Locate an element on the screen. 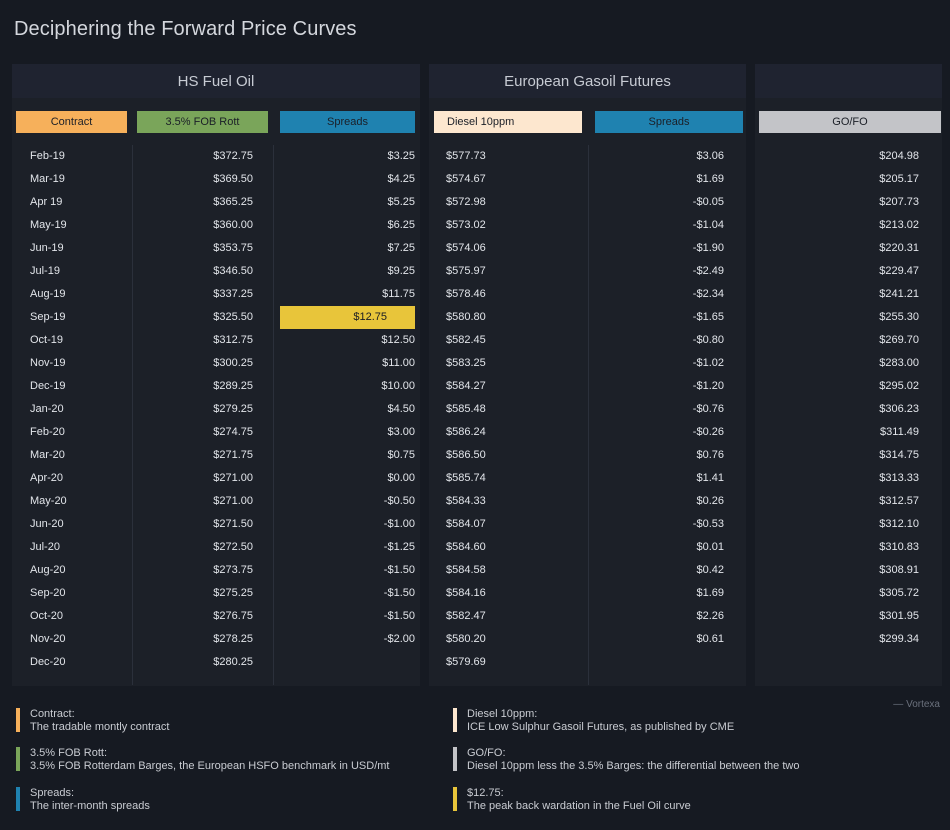 This screenshot has height=830, width=950. gofo-cell: $313.33 is located at coordinates (899, 478).